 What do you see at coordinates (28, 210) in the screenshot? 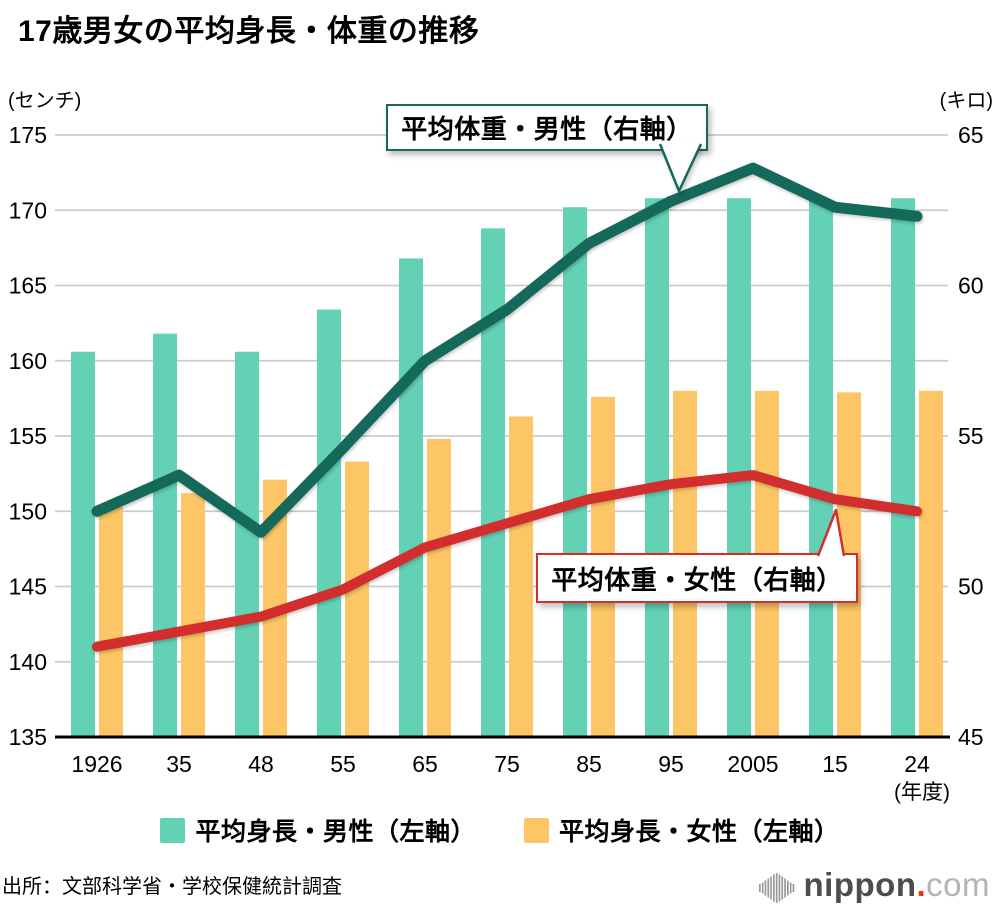
I see `y-axis-label-left: 170` at bounding box center [28, 210].